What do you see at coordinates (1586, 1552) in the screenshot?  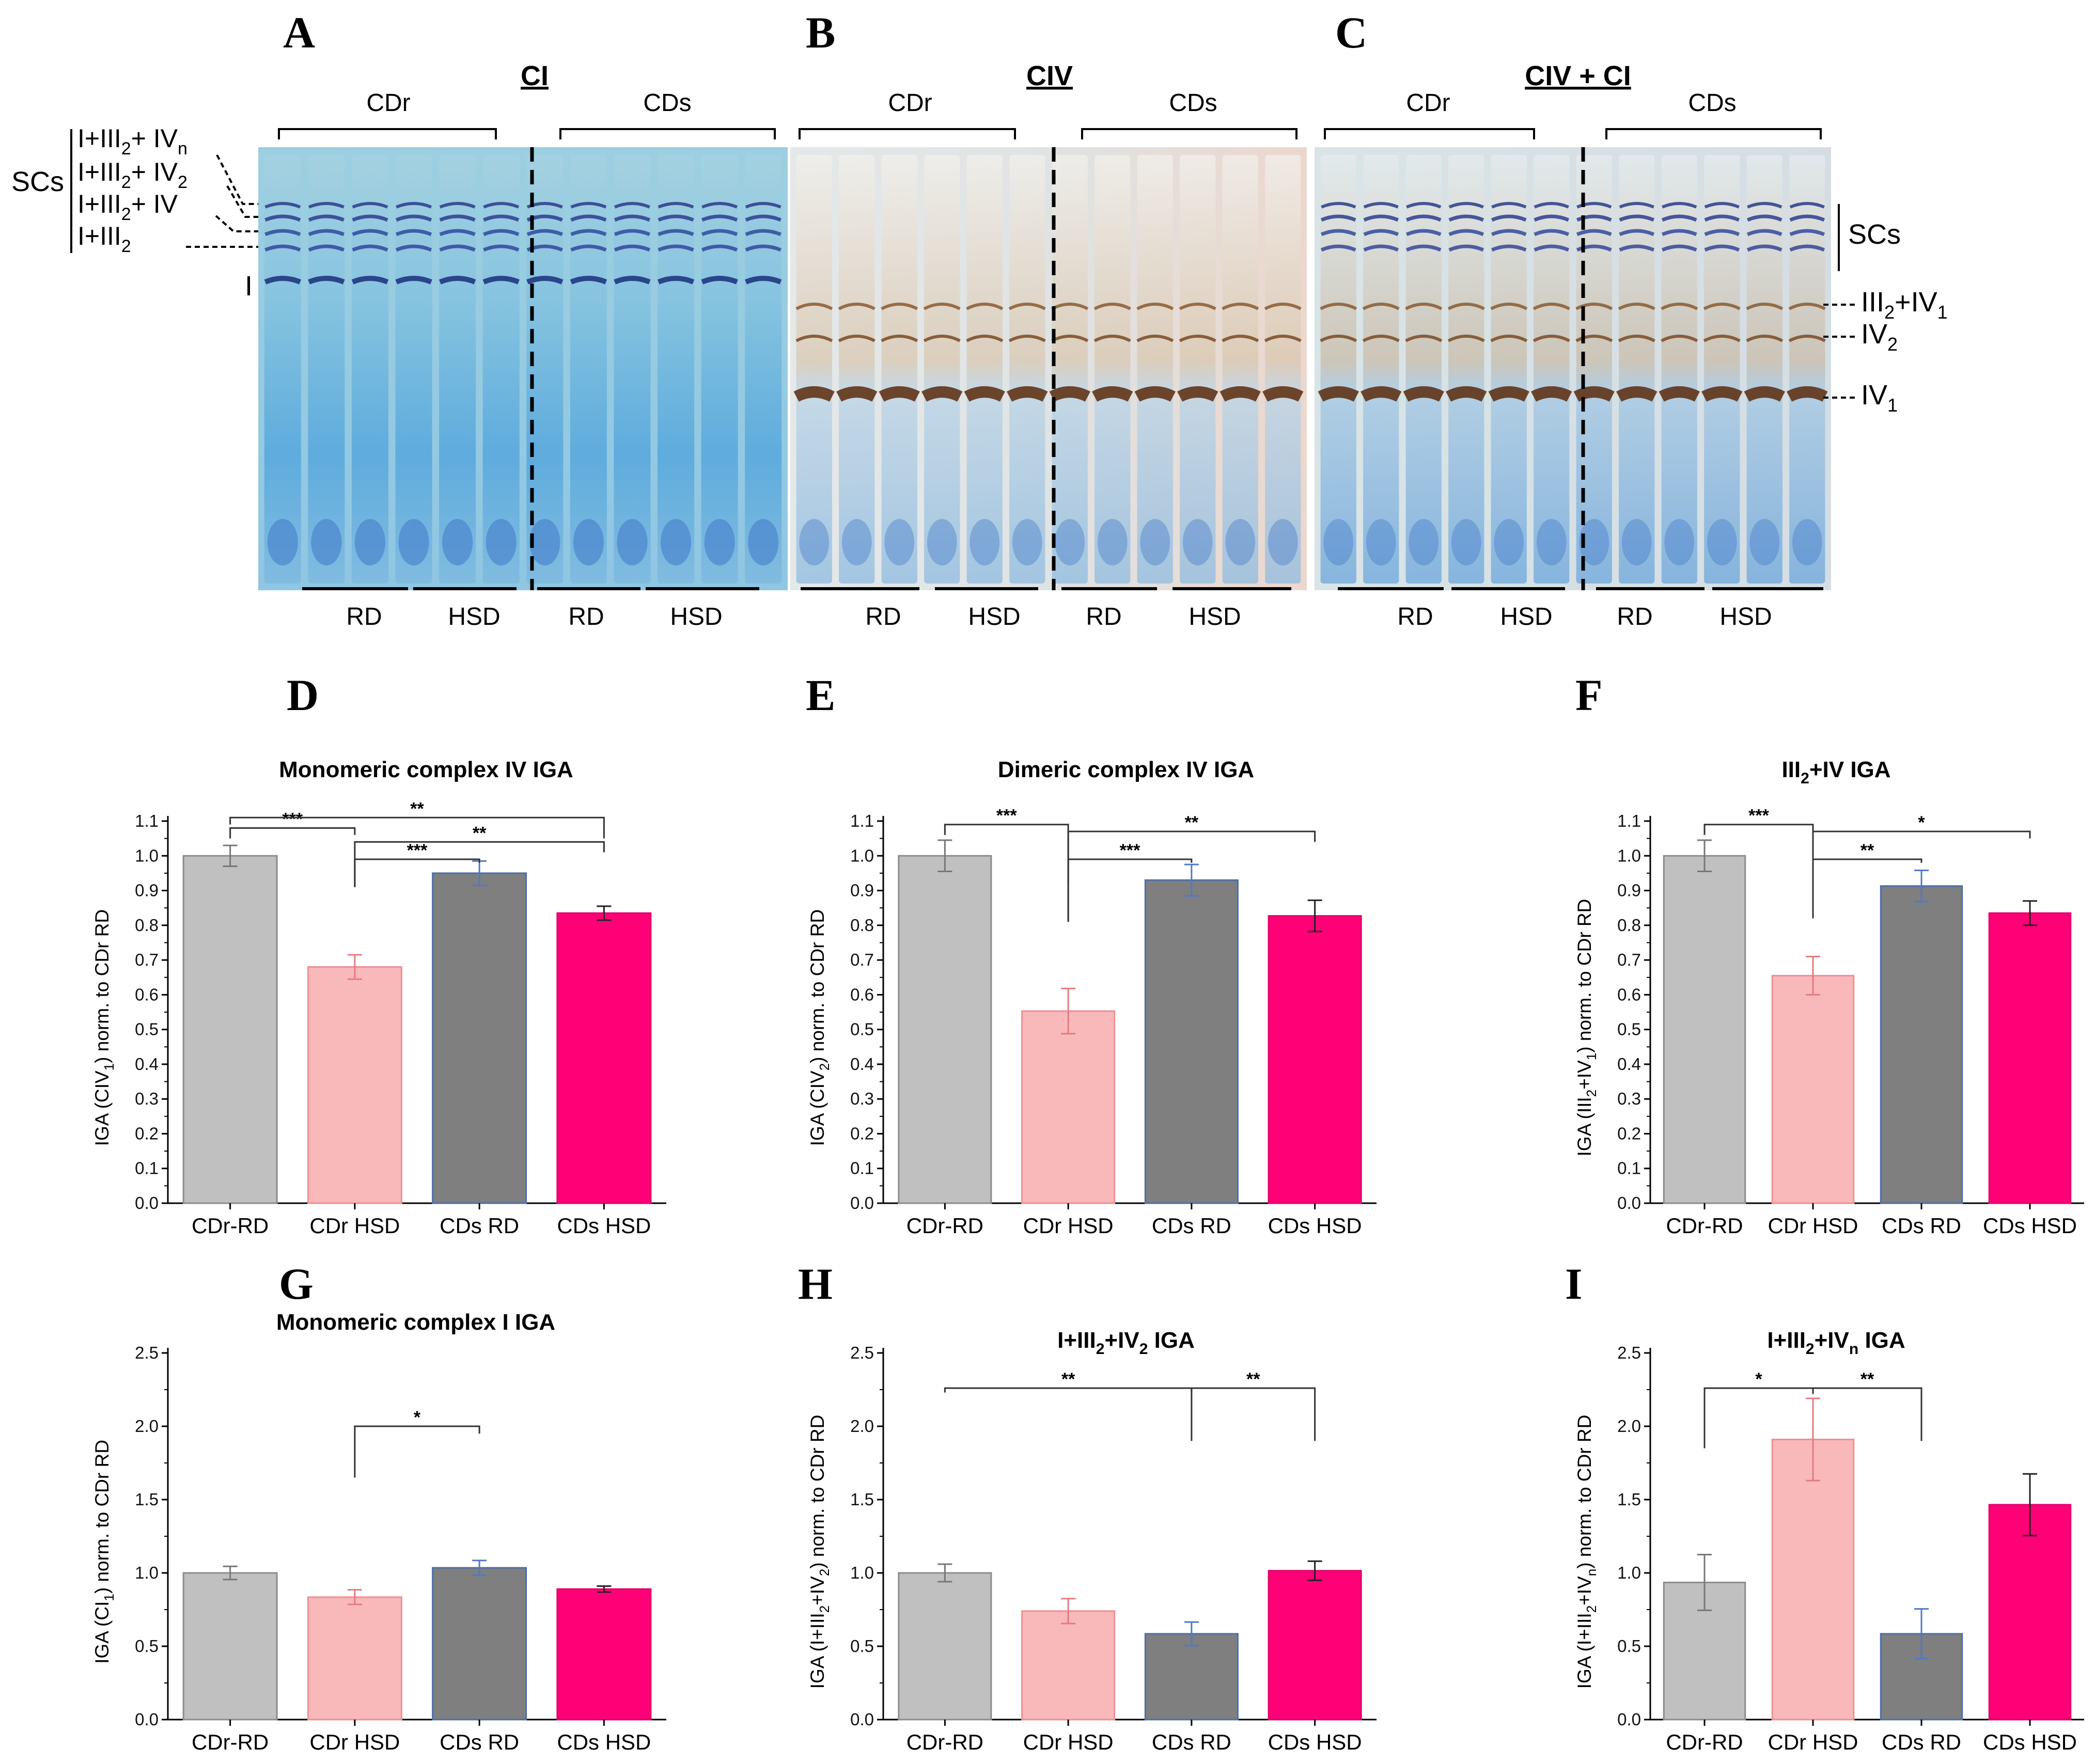 I see `y-axis-label: IGA (I+III2+IVn) norm. to CDr RD` at bounding box center [1586, 1552].